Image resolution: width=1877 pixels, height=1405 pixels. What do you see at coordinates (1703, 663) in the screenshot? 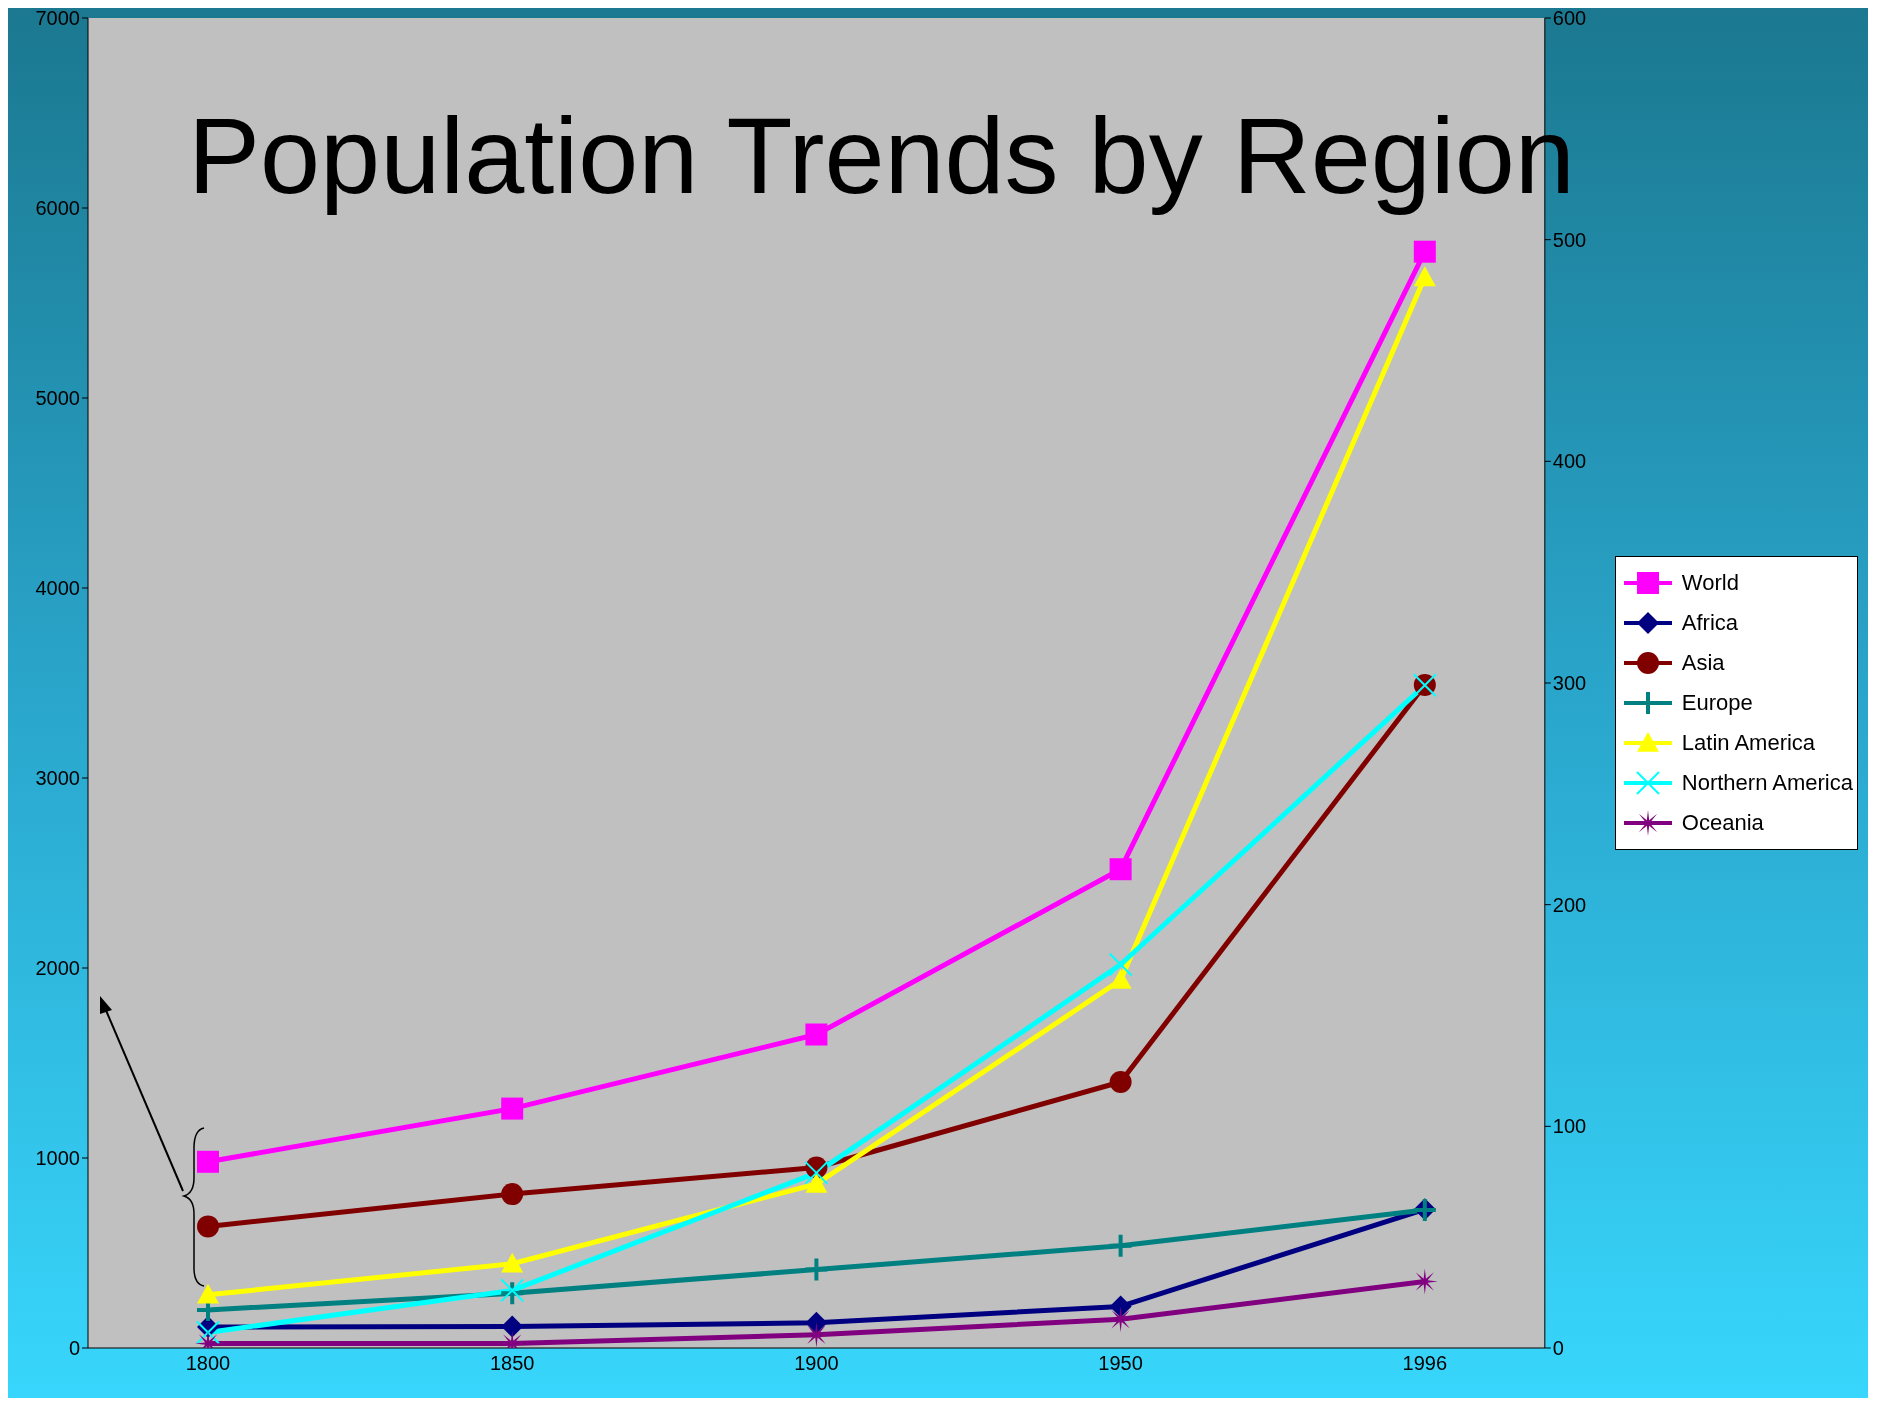
I see `legend-label: Asia` at bounding box center [1703, 663].